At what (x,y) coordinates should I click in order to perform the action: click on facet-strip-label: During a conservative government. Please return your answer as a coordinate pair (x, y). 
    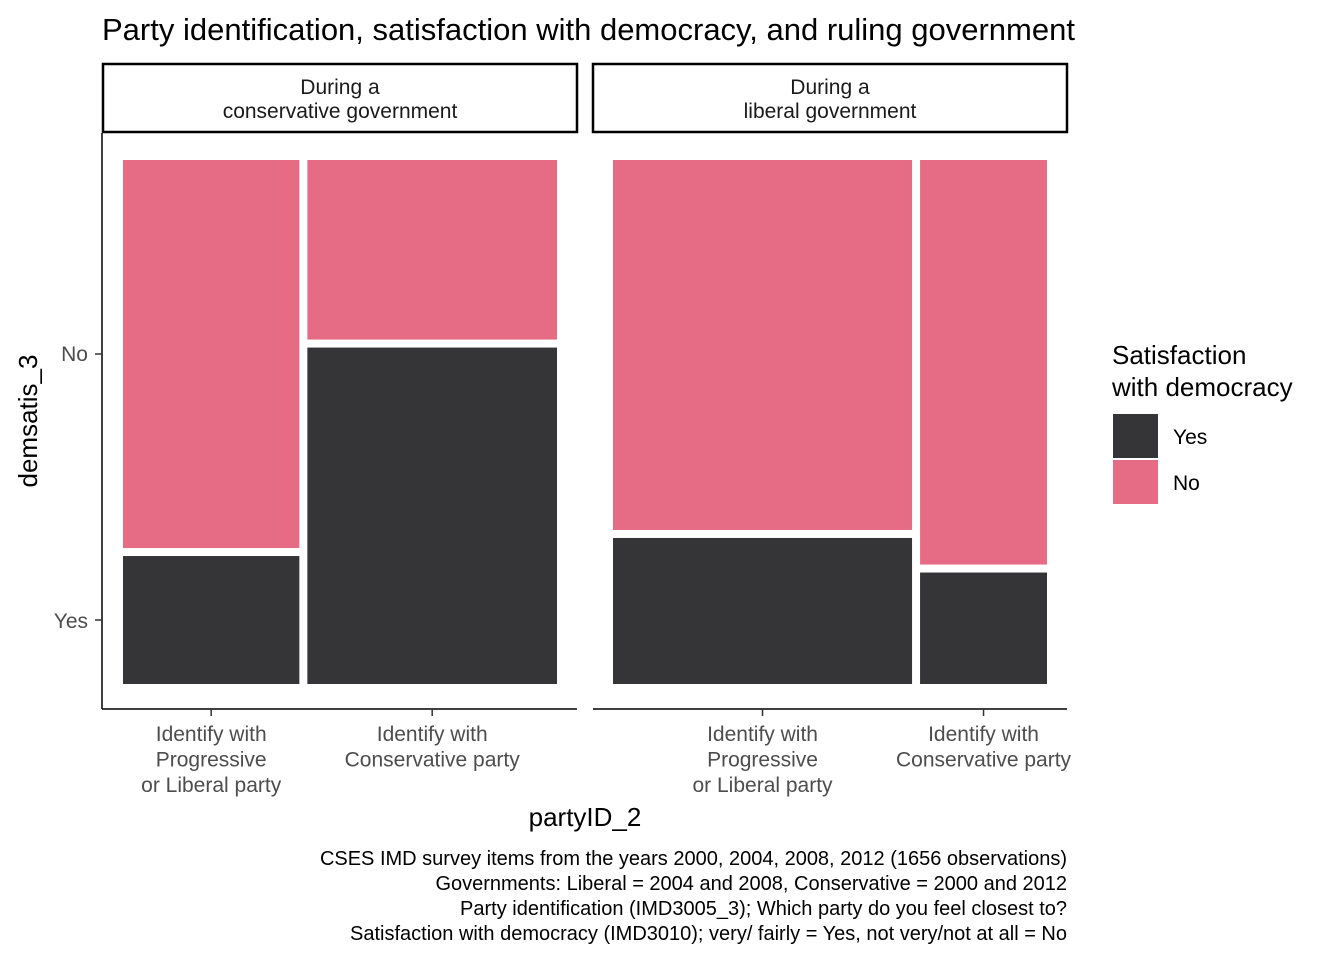
    Looking at the image, I should click on (340, 99).